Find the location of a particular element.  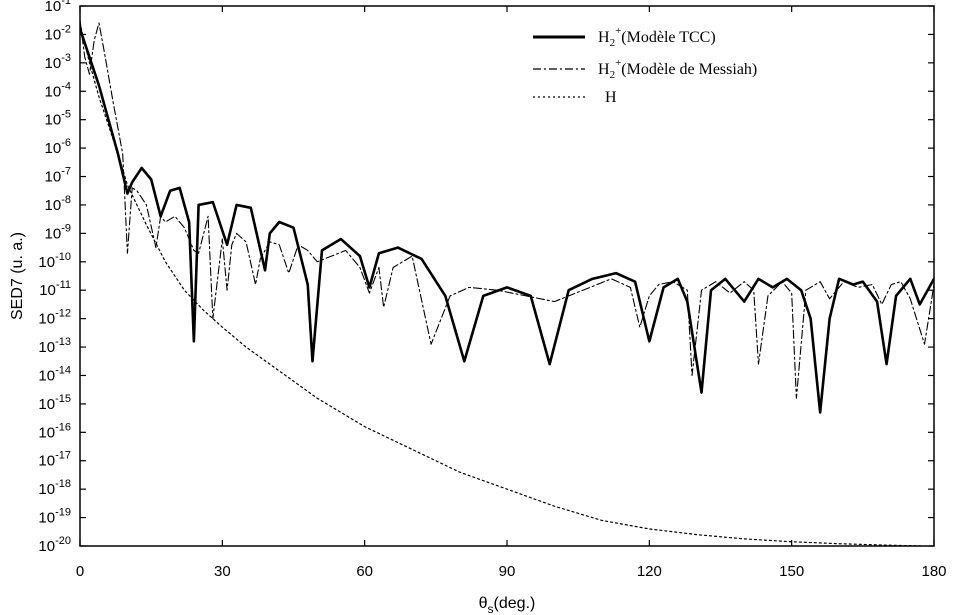

y-tick-label: 10⁻²⁰ is located at coordinates (54, 545).